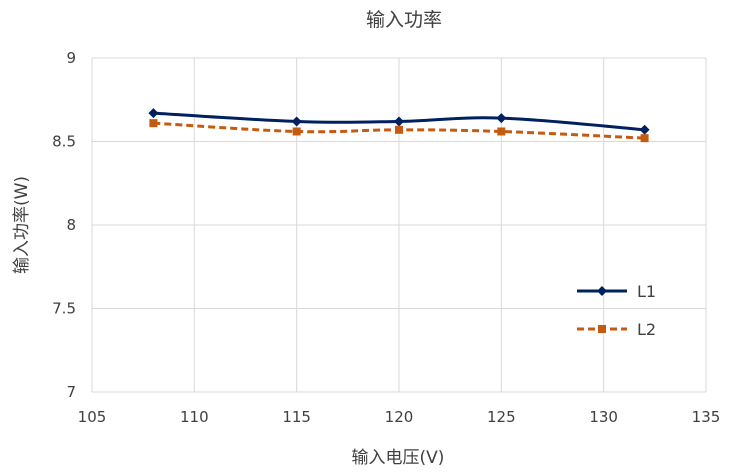  I want to click on legend-item-L1: L1, so click(616, 291).